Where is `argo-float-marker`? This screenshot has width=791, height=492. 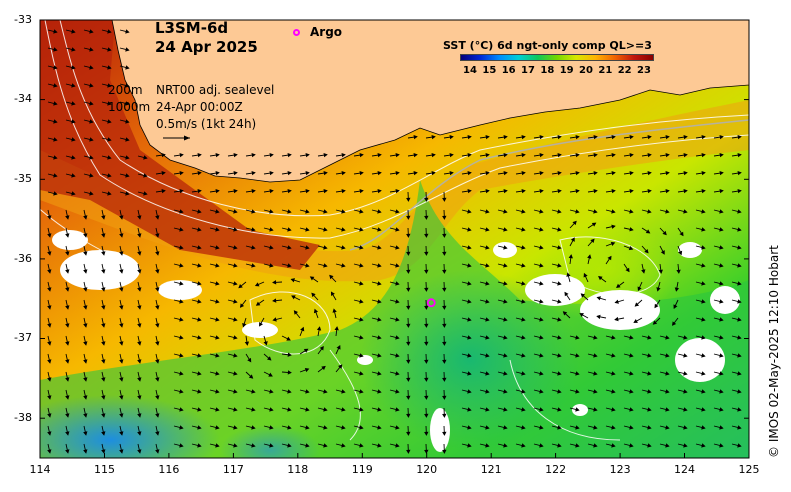 argo-float-marker is located at coordinates (431, 303).